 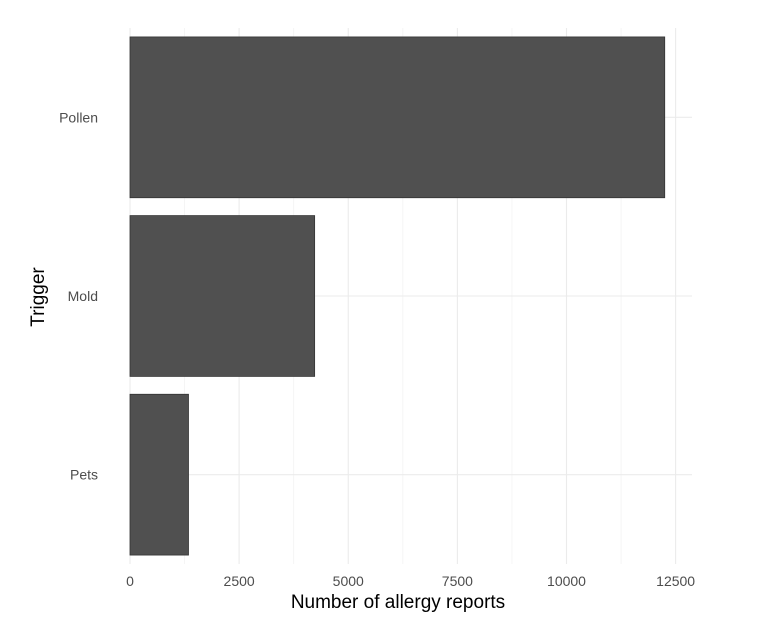 I want to click on y-tick-label-mold: Mold, so click(x=83, y=296).